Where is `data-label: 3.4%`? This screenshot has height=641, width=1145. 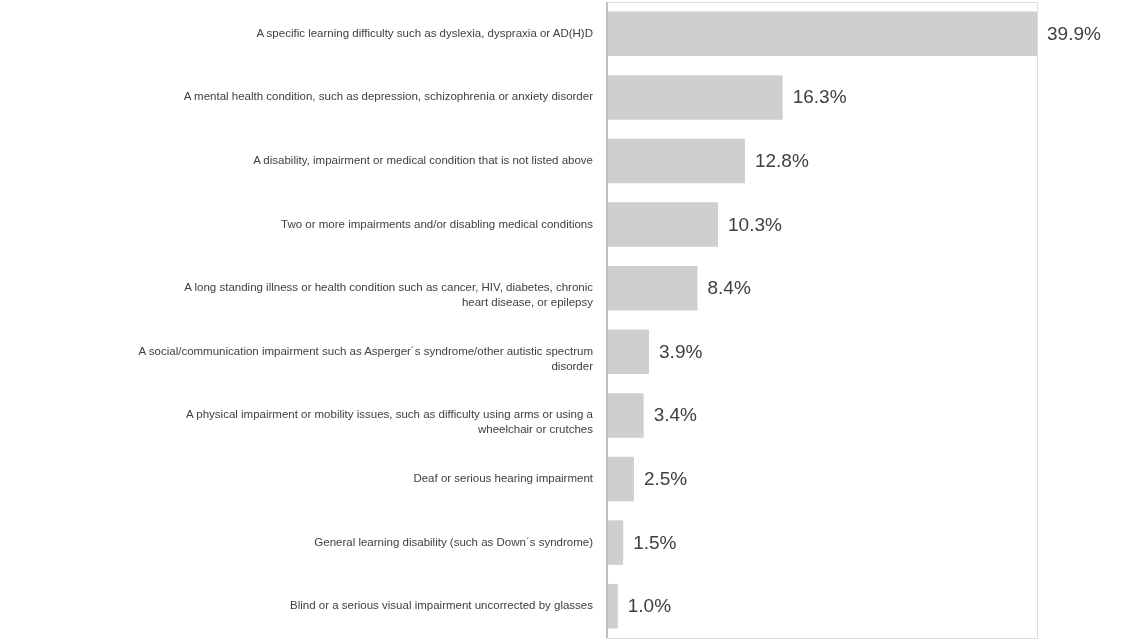
data-label: 3.4% is located at coordinates (675, 415).